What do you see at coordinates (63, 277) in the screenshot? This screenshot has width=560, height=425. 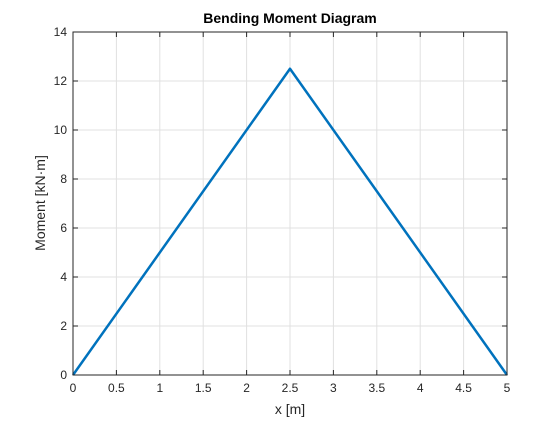 I see `y-tick-label-2: 4` at bounding box center [63, 277].